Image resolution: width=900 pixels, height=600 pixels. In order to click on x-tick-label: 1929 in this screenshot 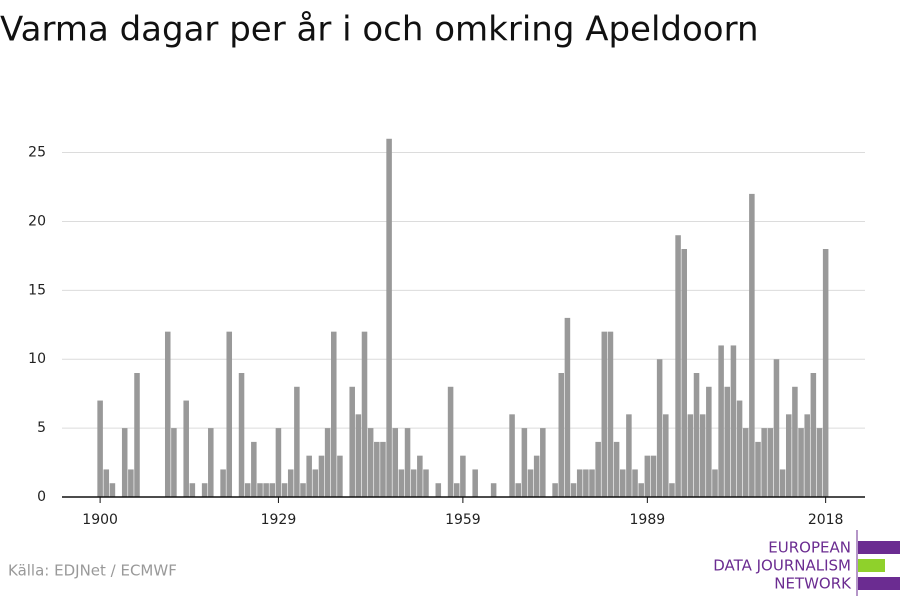, I will do `click(279, 520)`.